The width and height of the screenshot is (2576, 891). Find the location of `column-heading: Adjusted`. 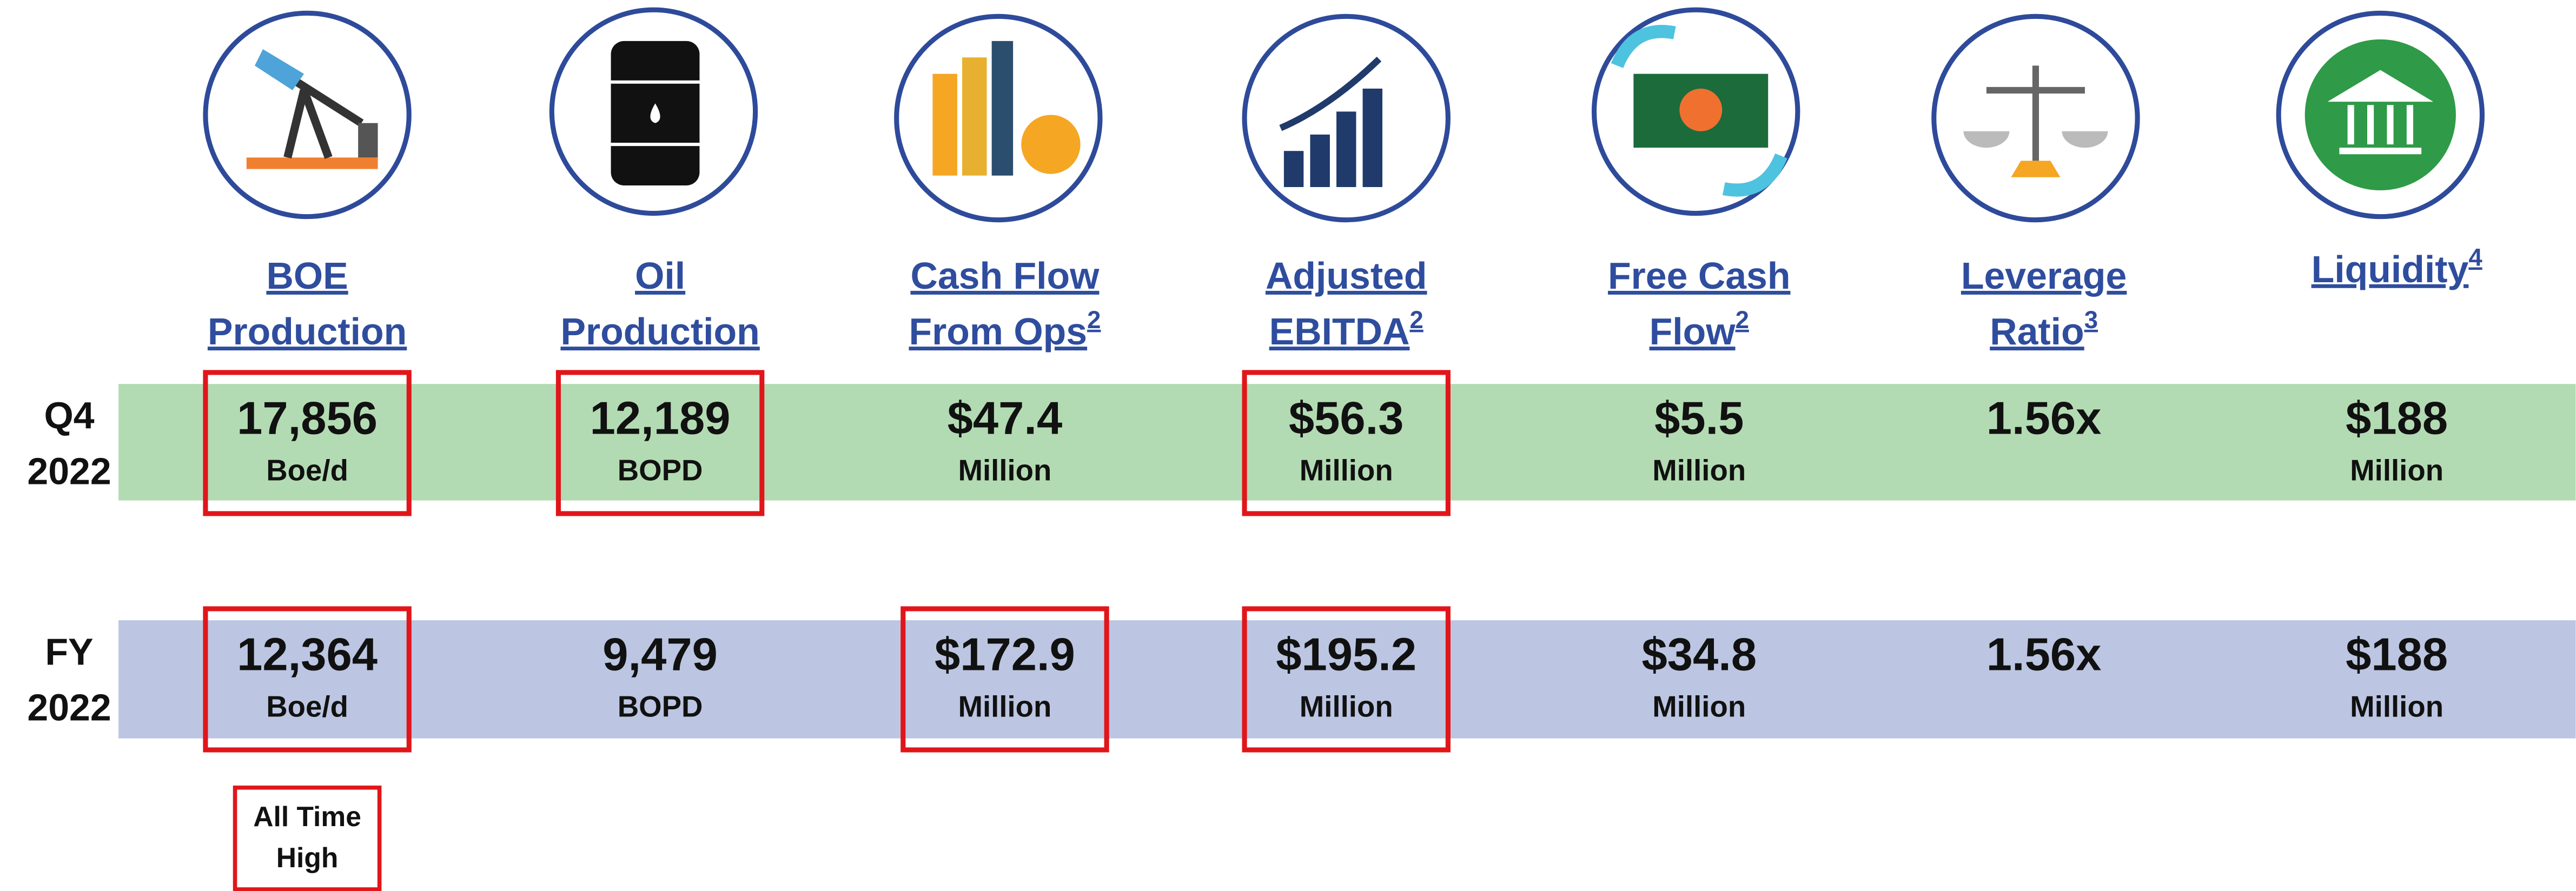

column-heading: Adjusted is located at coordinates (1347, 276).